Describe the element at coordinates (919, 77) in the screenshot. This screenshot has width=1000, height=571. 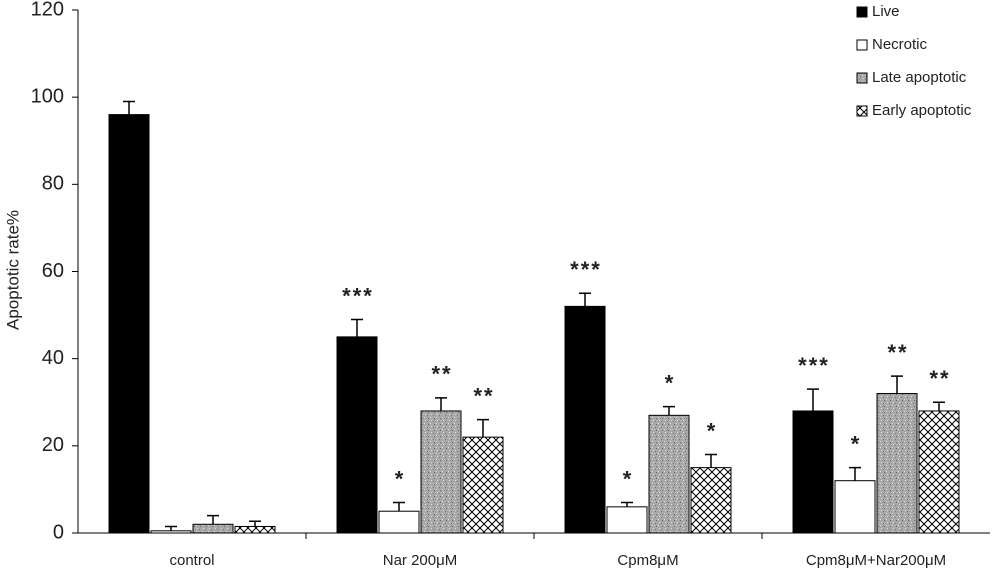
I see `legend-label: Late apoptotic` at that location.